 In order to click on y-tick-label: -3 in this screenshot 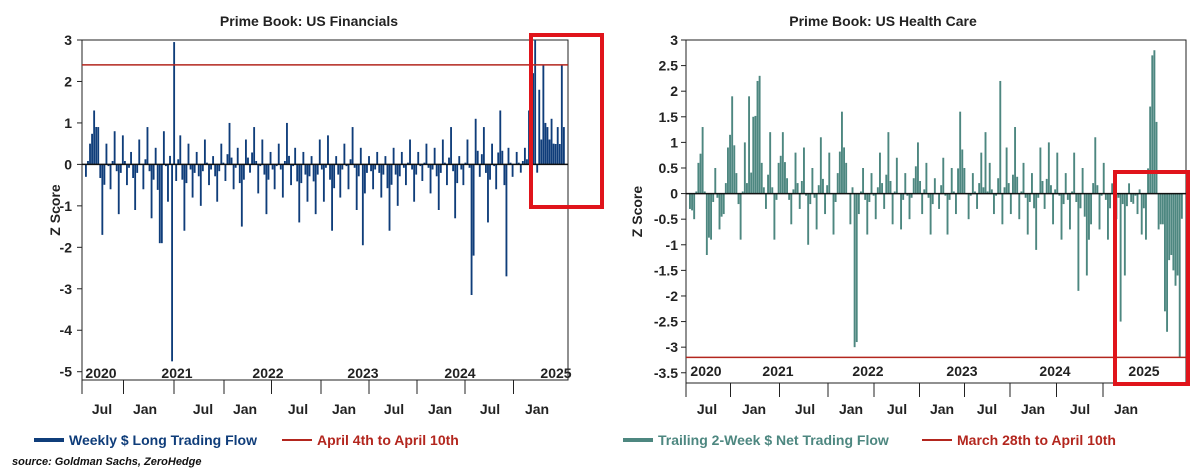, I will do `click(66, 289)`.